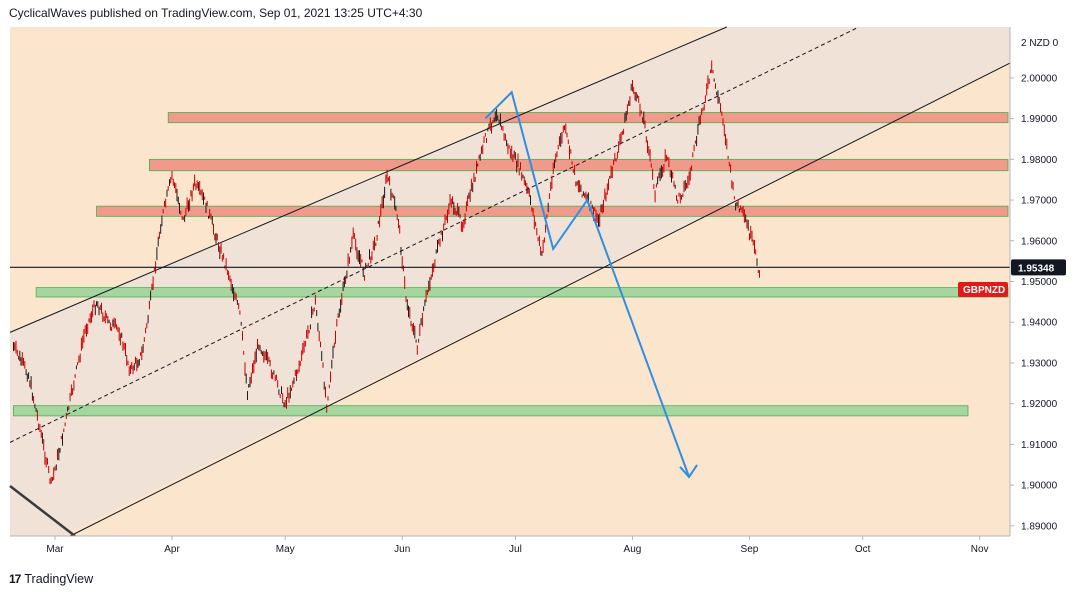 This screenshot has height=598, width=1079. What do you see at coordinates (285, 549) in the screenshot?
I see `x-tick-label: May` at bounding box center [285, 549].